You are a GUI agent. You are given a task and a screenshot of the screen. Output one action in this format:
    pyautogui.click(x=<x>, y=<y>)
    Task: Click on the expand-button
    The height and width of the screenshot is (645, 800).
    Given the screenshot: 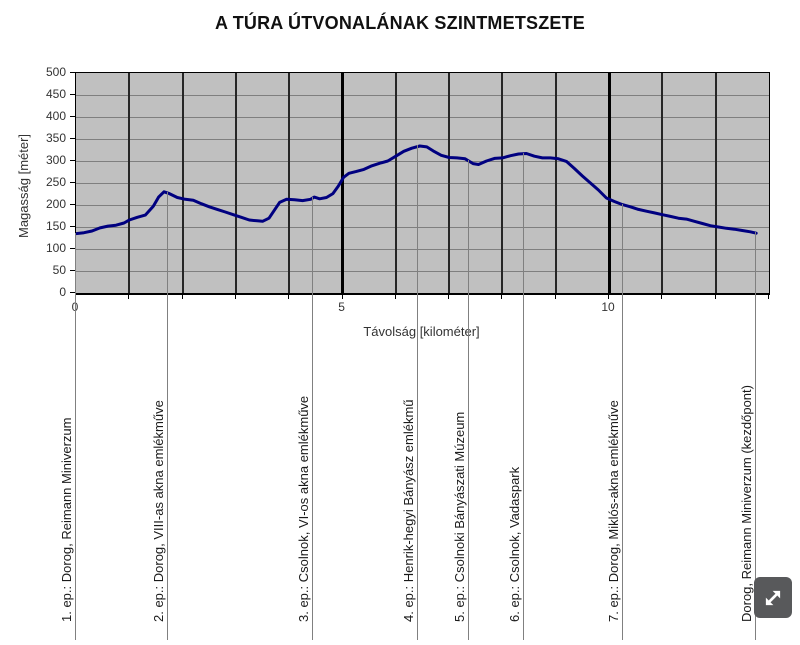 What is the action you would take?
    pyautogui.click(x=773, y=597)
    